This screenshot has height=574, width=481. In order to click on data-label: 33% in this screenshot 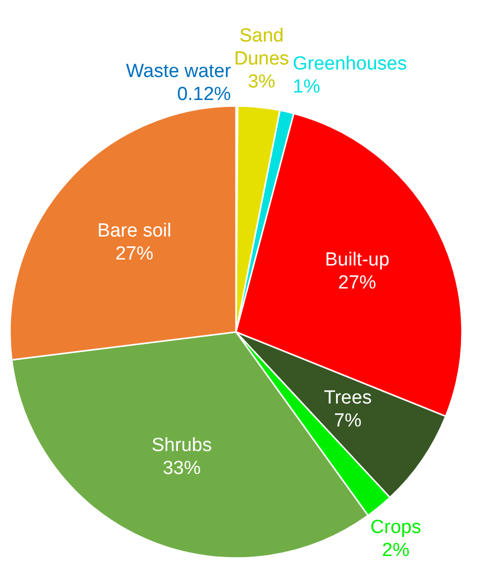, I will do `click(181, 467)`.